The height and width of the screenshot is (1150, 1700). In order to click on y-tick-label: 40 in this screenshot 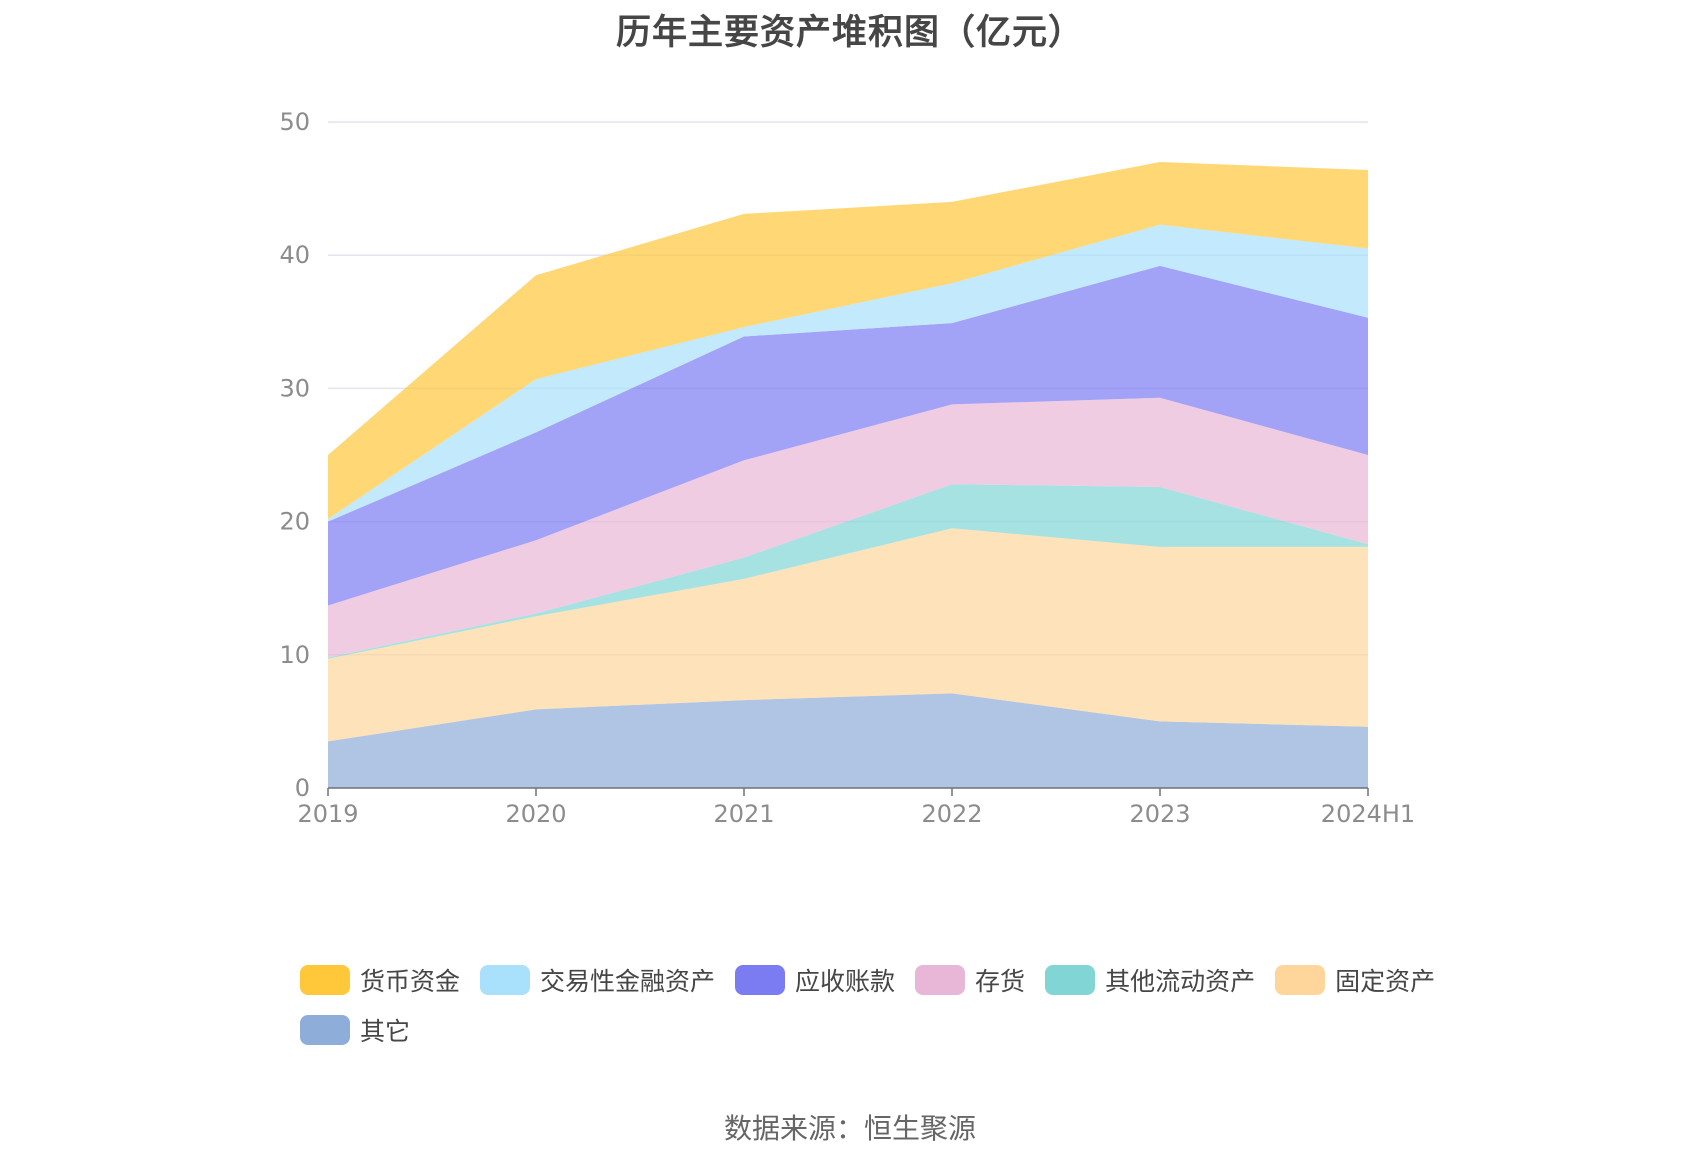, I will do `click(294, 255)`.